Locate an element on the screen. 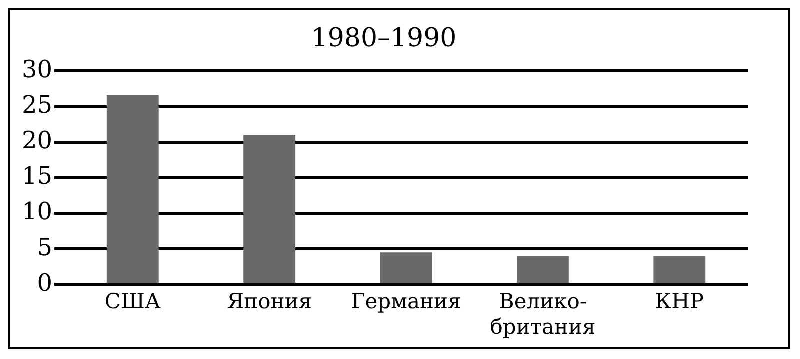 This screenshot has width=800, height=359. x-tick-label: Велико- британия is located at coordinates (543, 314).